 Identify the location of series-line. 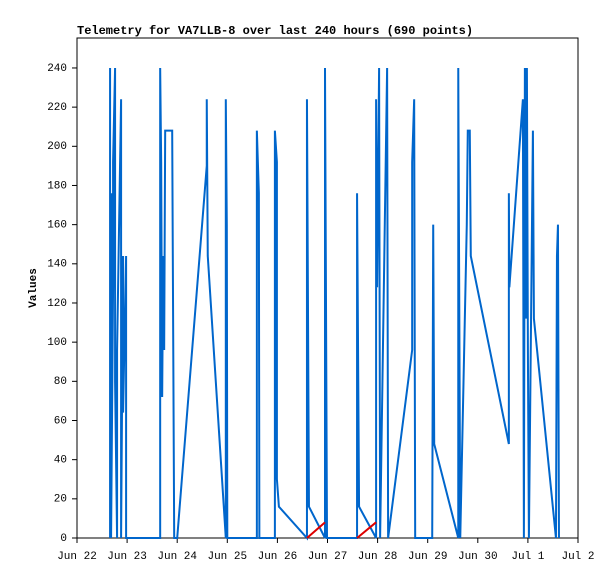
(341, 530).